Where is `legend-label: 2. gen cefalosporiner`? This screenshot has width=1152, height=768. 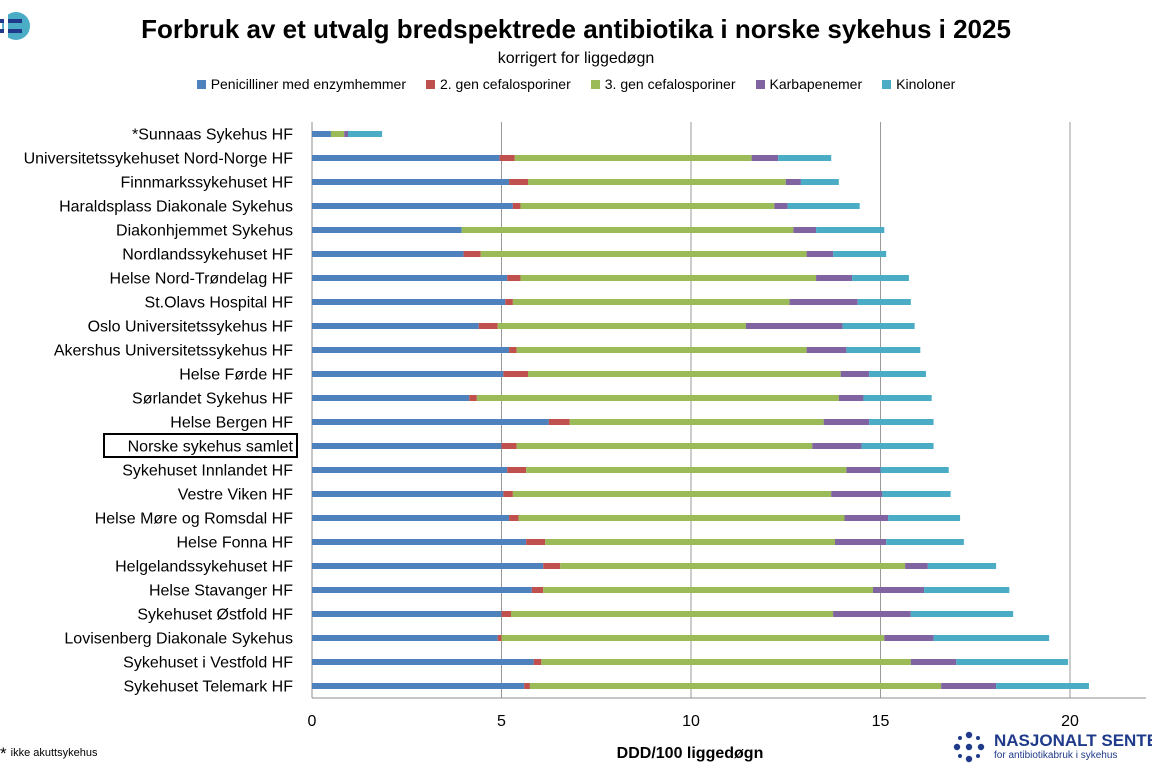
legend-label: 2. gen cefalosporiner is located at coordinates (505, 84).